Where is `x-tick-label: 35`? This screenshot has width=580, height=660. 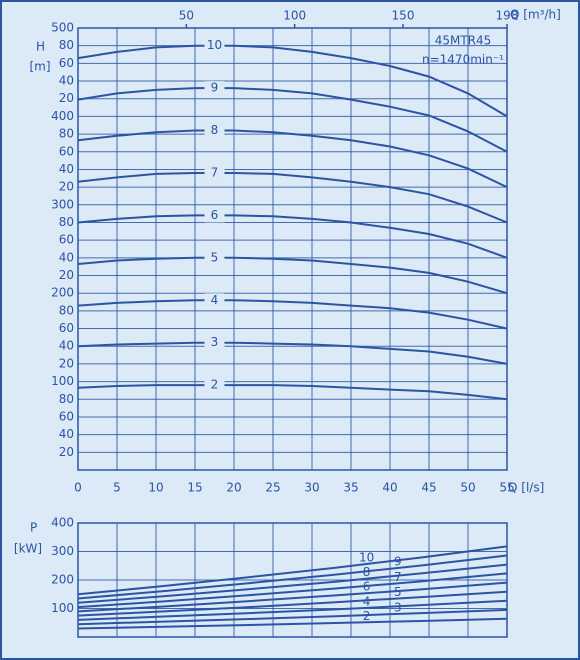
x-tick-label: 35 is located at coordinates (350, 488).